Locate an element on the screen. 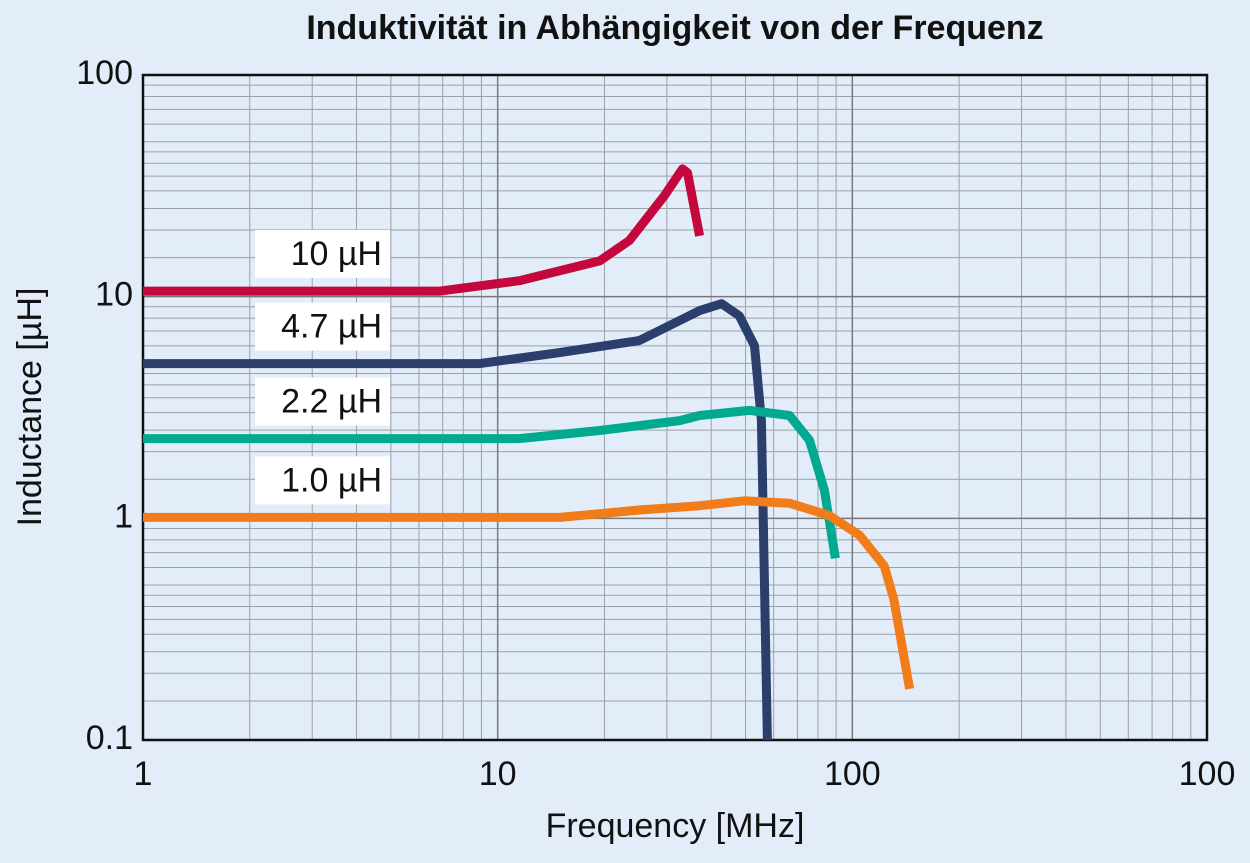  x-tick-label: 1 is located at coordinates (143, 774).